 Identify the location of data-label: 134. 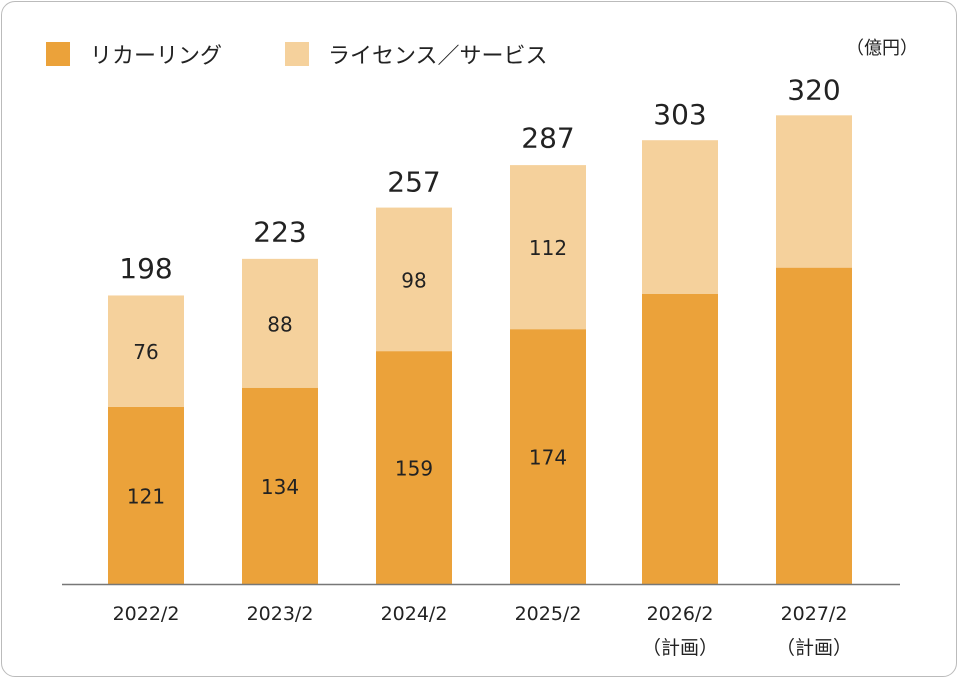
(280, 487).